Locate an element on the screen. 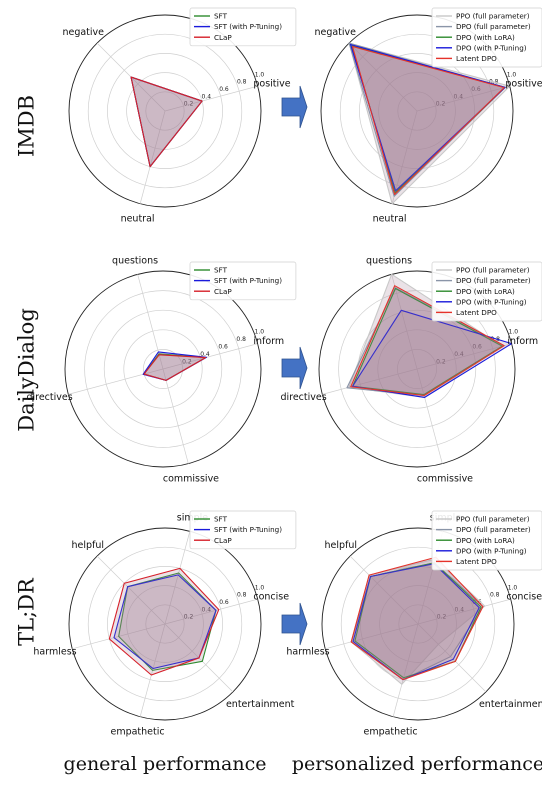 Image resolution: width=542 pixels, height=785 pixels. axis-label-helpful: helpful is located at coordinates (87, 545).